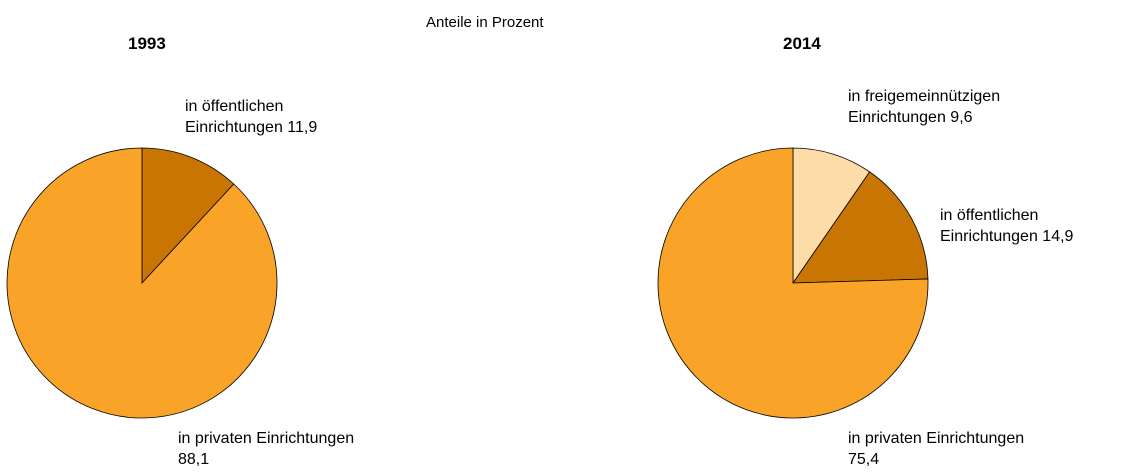 This screenshot has height=475, width=1126. Describe the element at coordinates (864, 459) in the screenshot. I see `value-label: 75,4` at that location.